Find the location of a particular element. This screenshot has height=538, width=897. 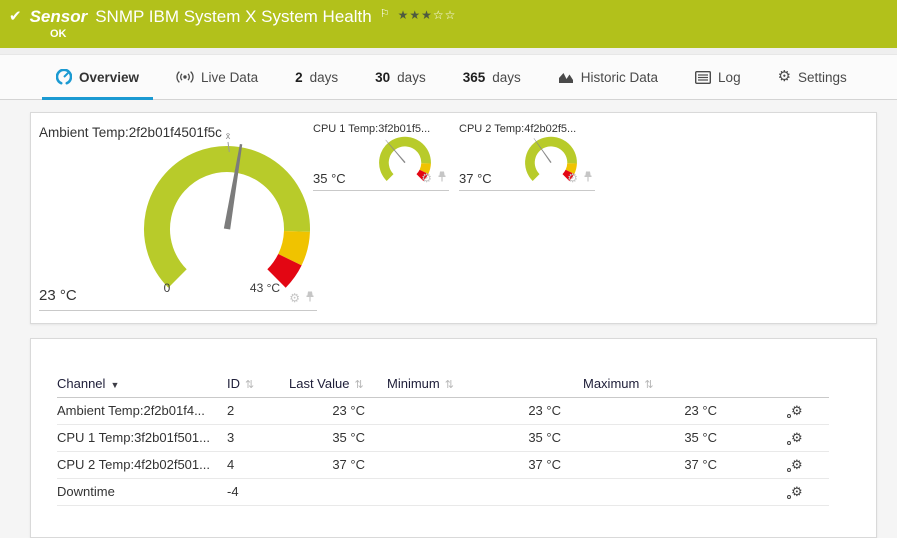

log-list-icon is located at coordinates (703, 77).